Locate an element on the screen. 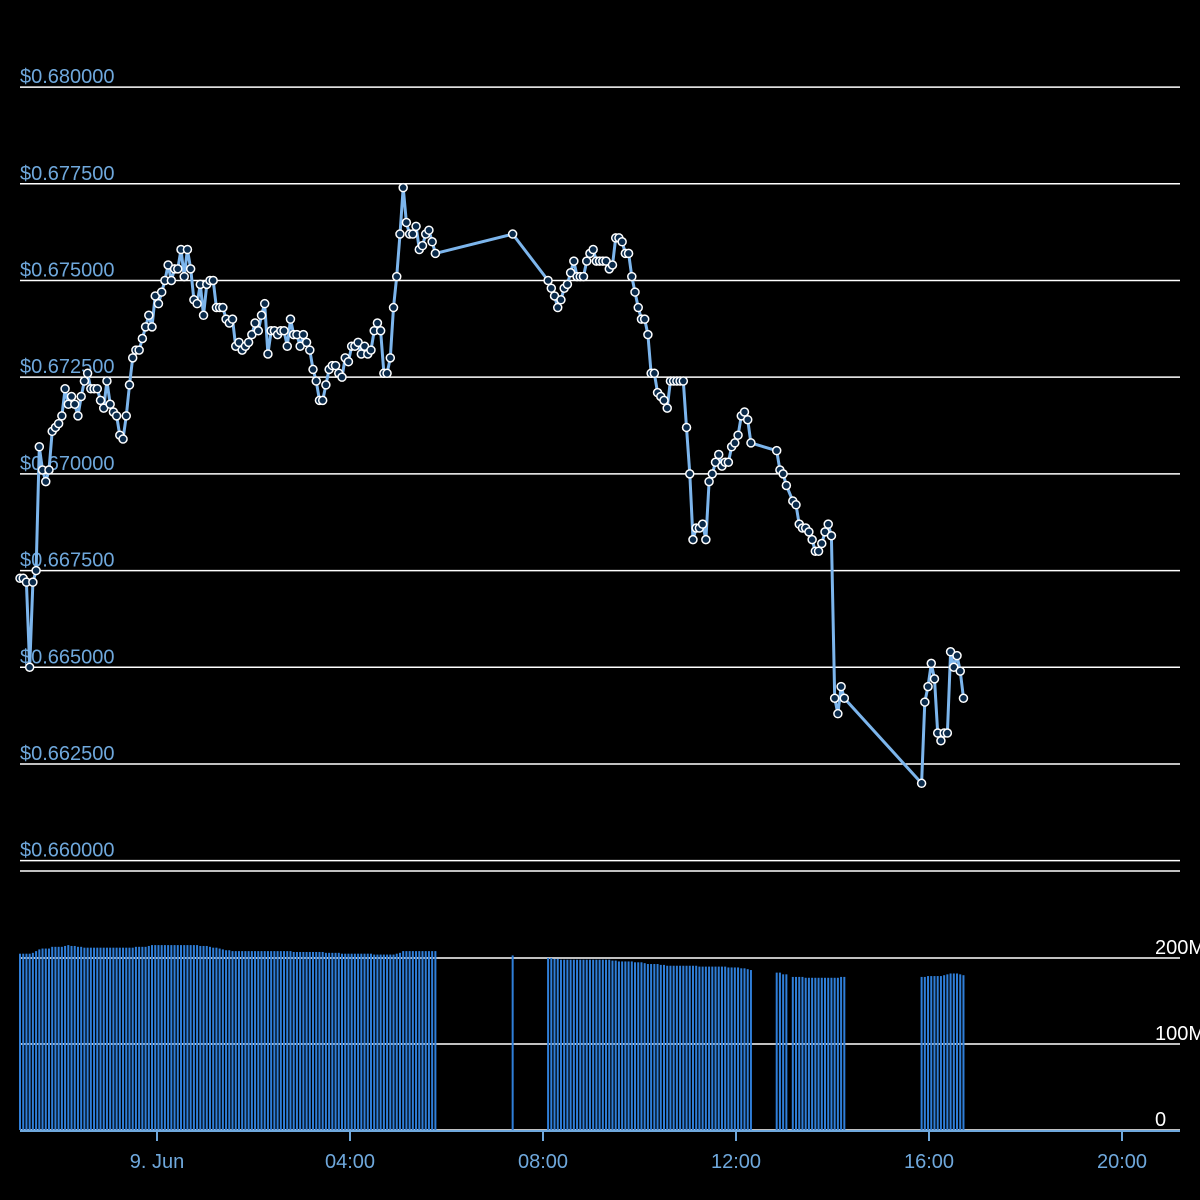 The image size is (1200, 1200). x-tick-label: 20:00 is located at coordinates (1122, 1162).